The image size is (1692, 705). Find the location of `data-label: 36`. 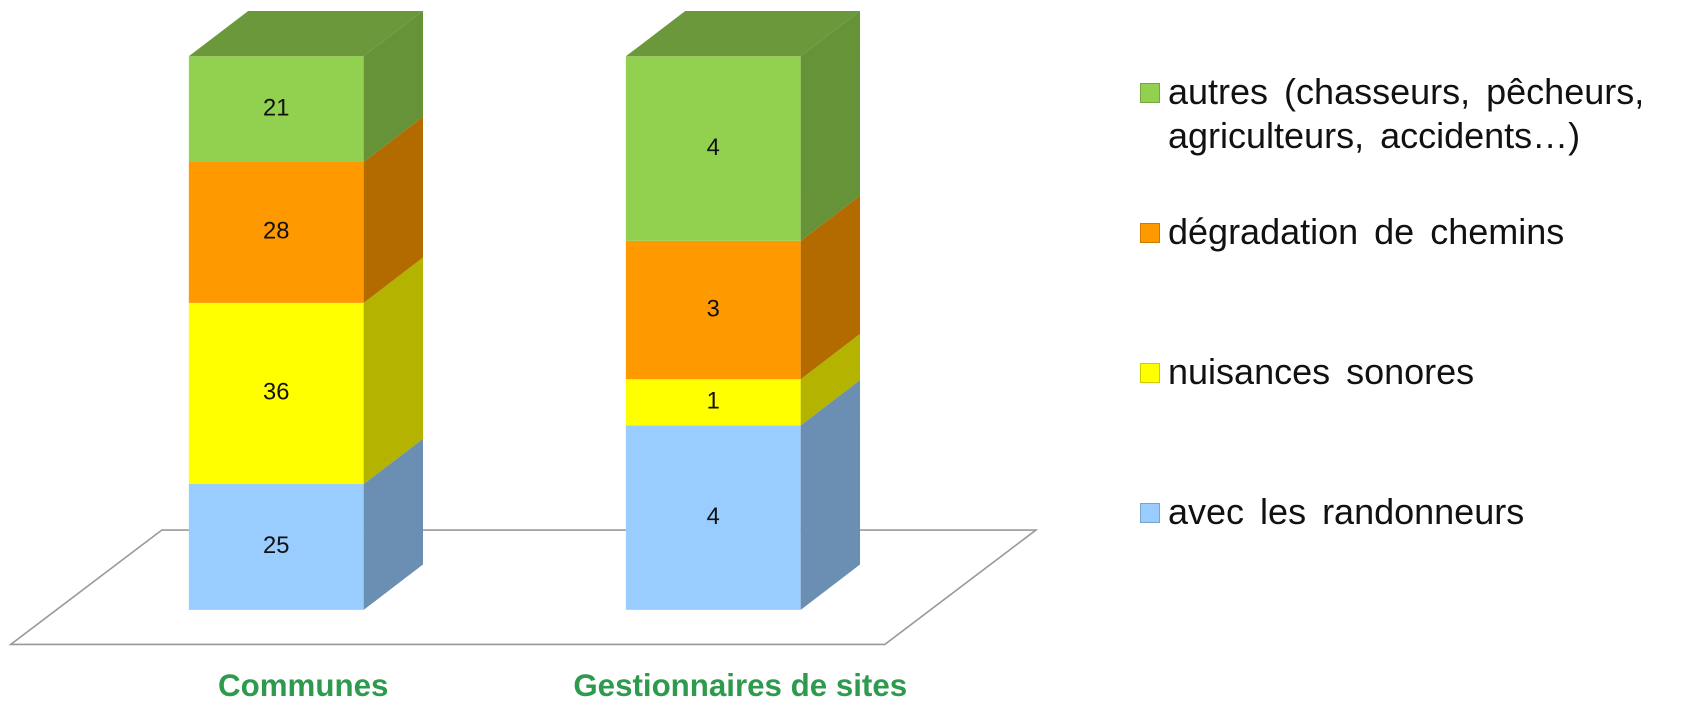

data-label: 36 is located at coordinates (276, 393).